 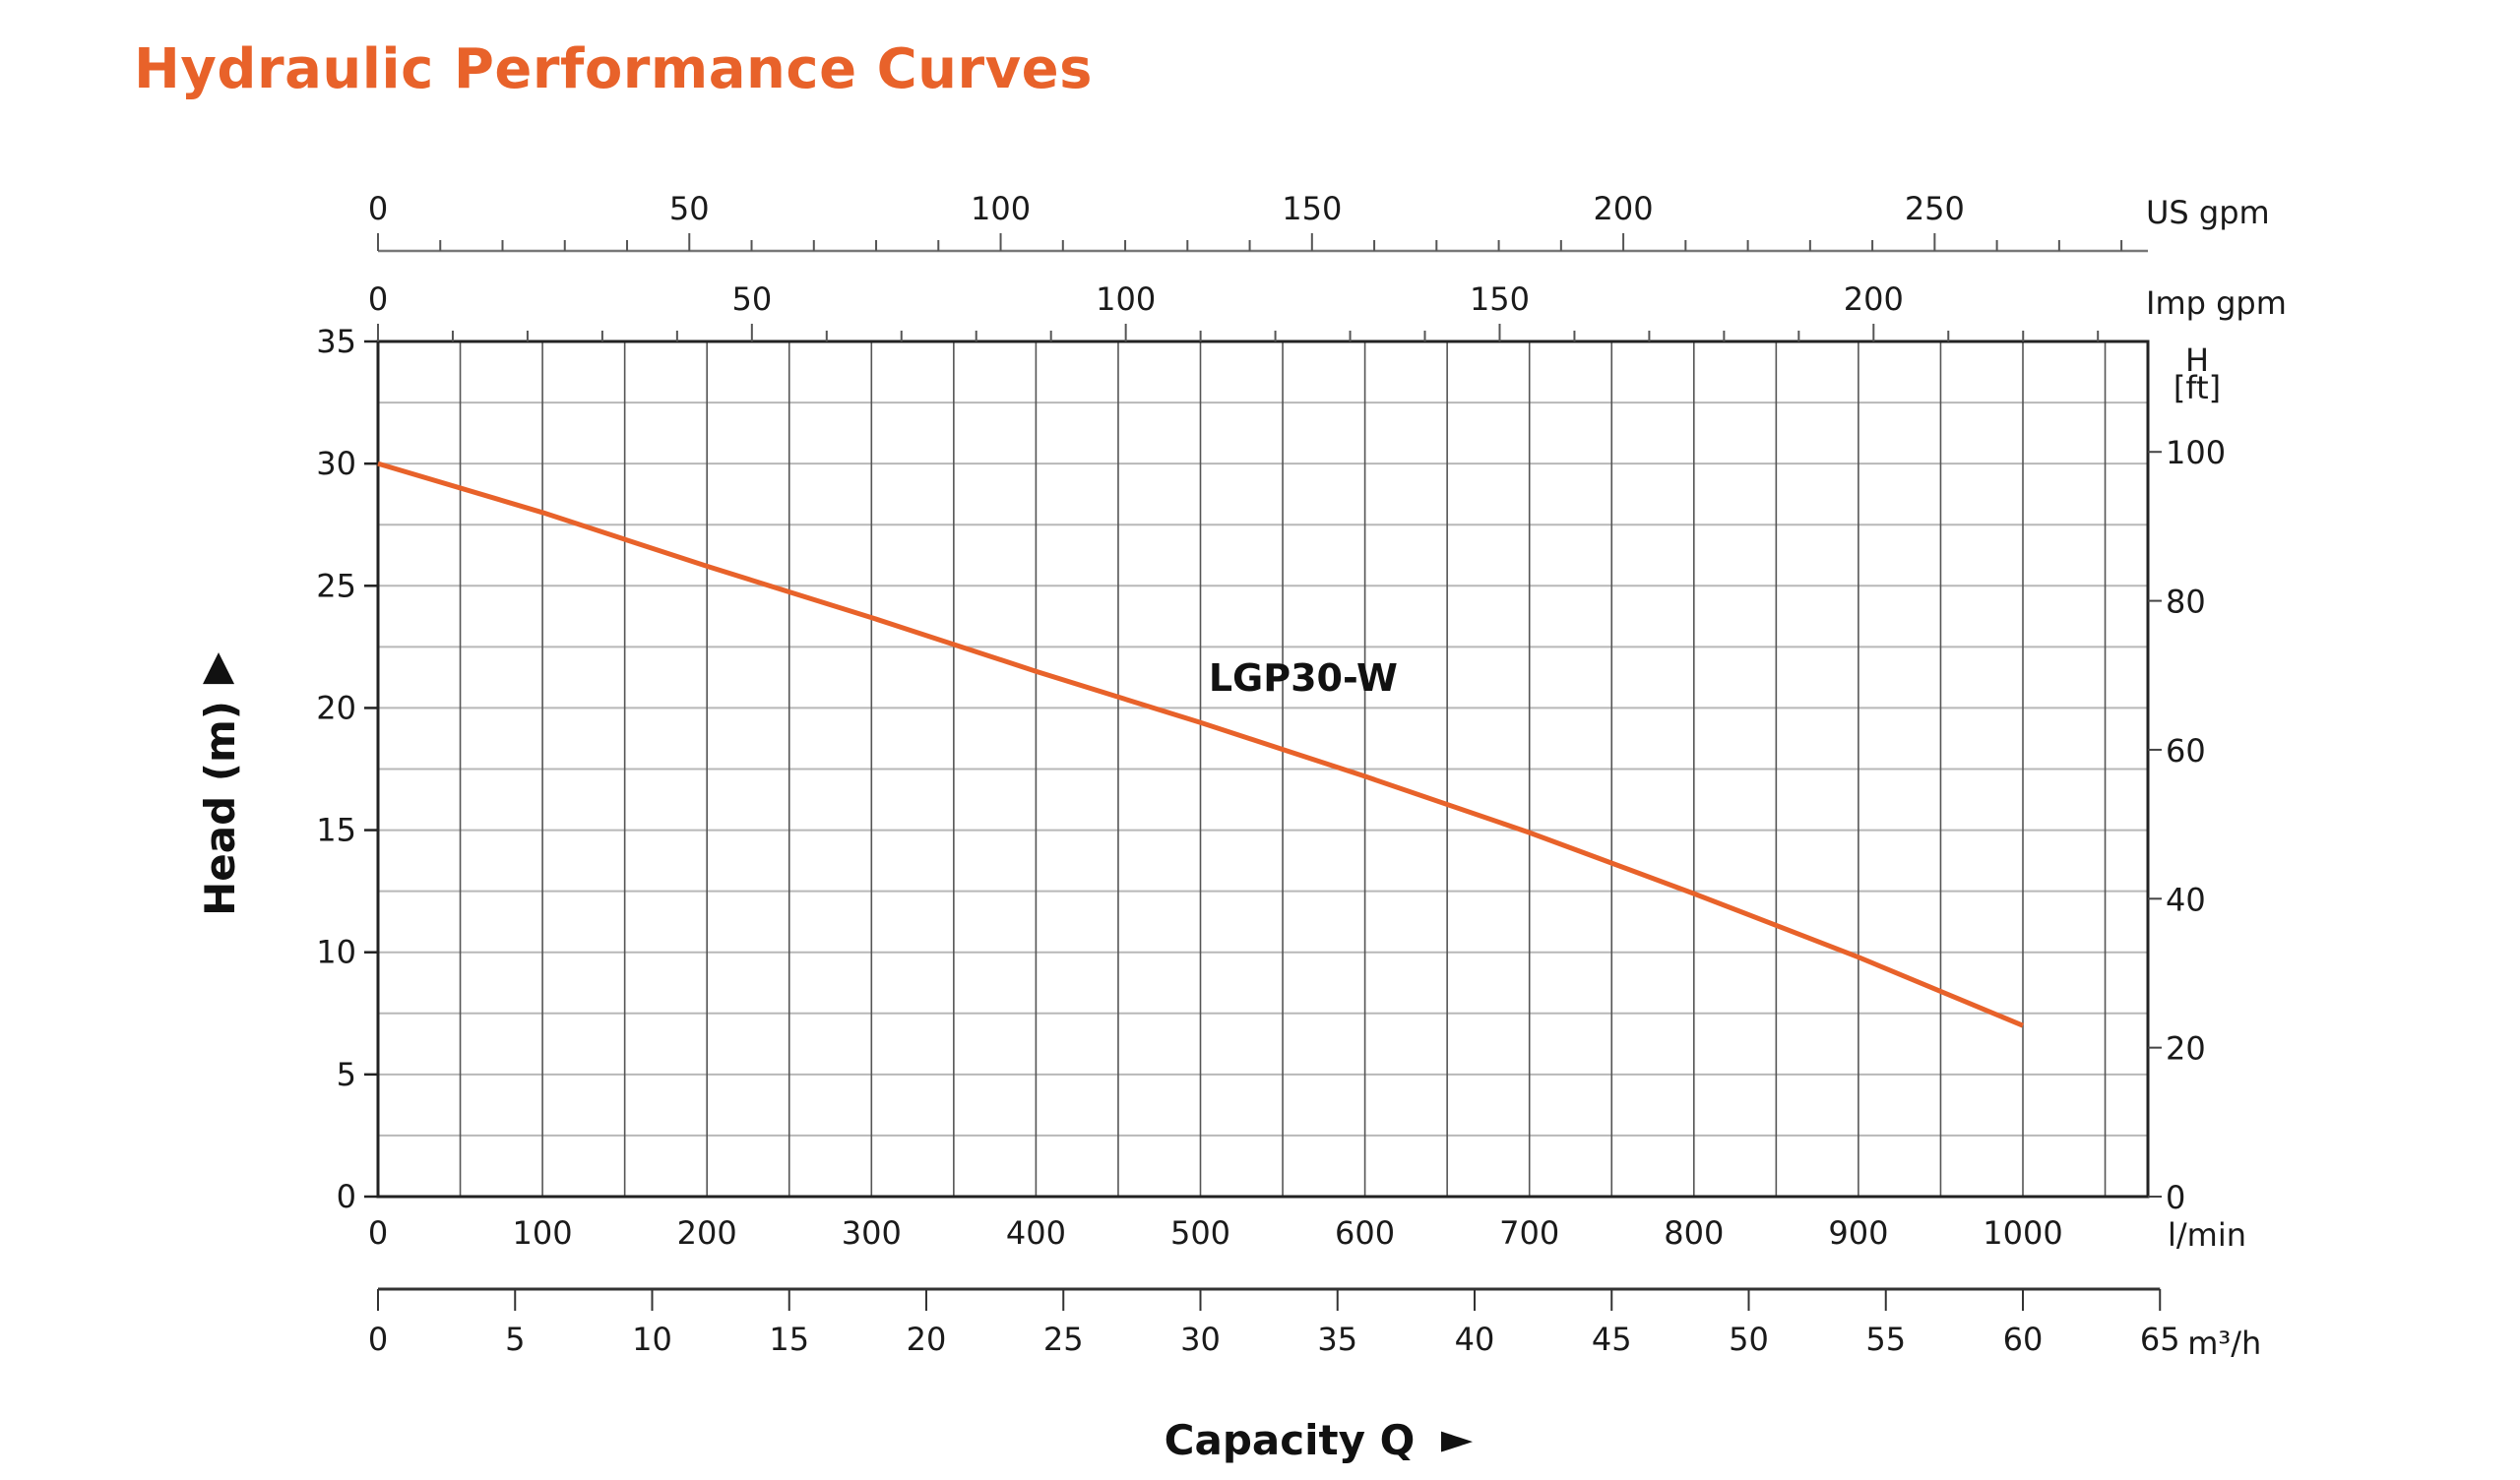 I want to click on x-tick-label: 100, so click(x=543, y=1233).